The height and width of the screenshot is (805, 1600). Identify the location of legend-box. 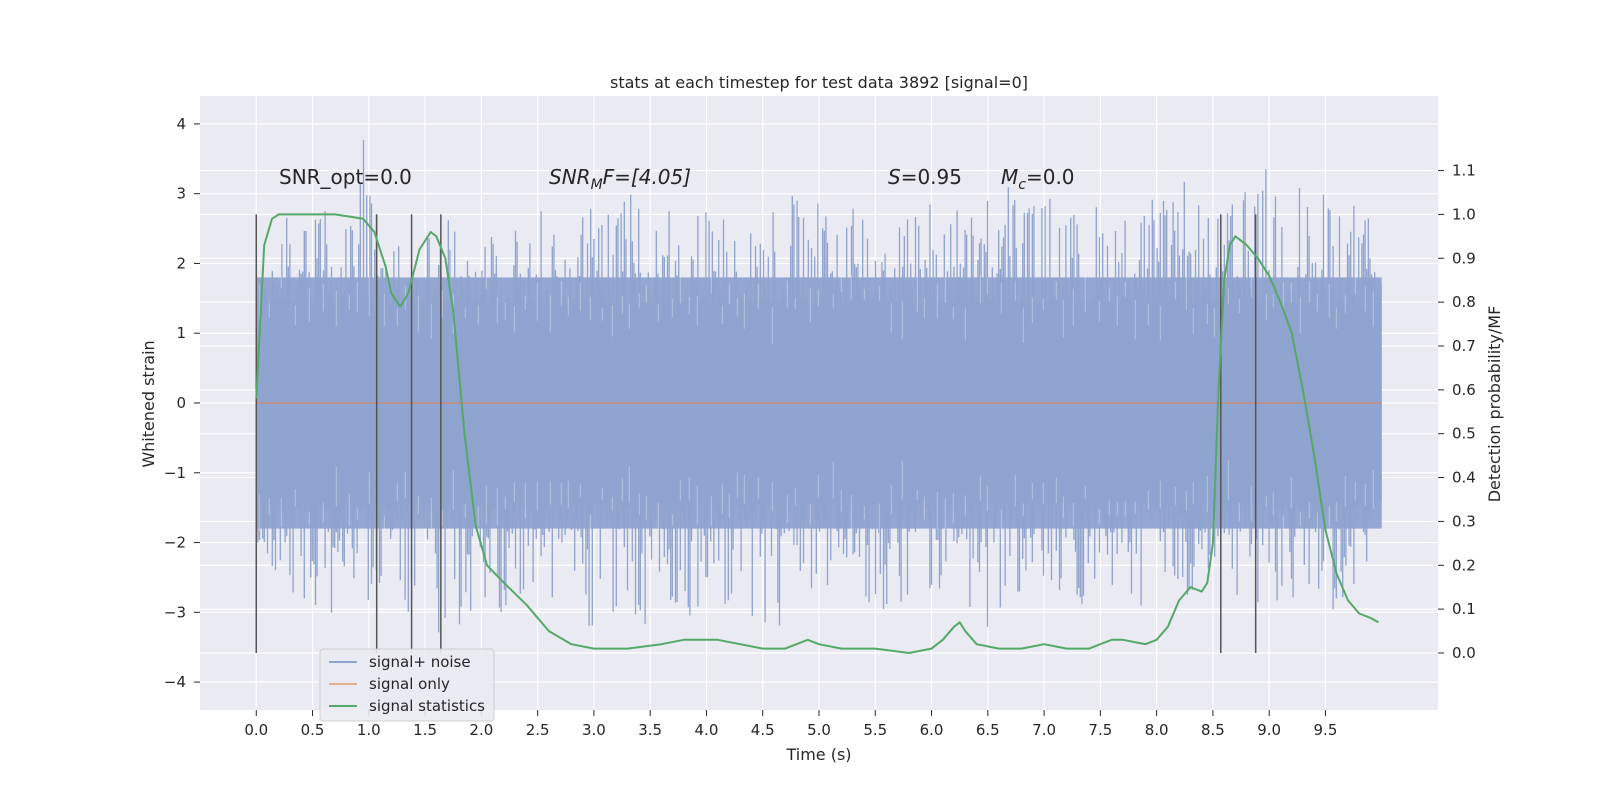
(407, 685).